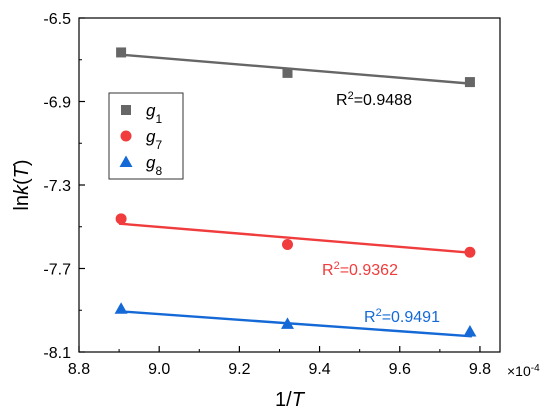  I want to click on x-tick-label: 9.8, so click(480, 369).